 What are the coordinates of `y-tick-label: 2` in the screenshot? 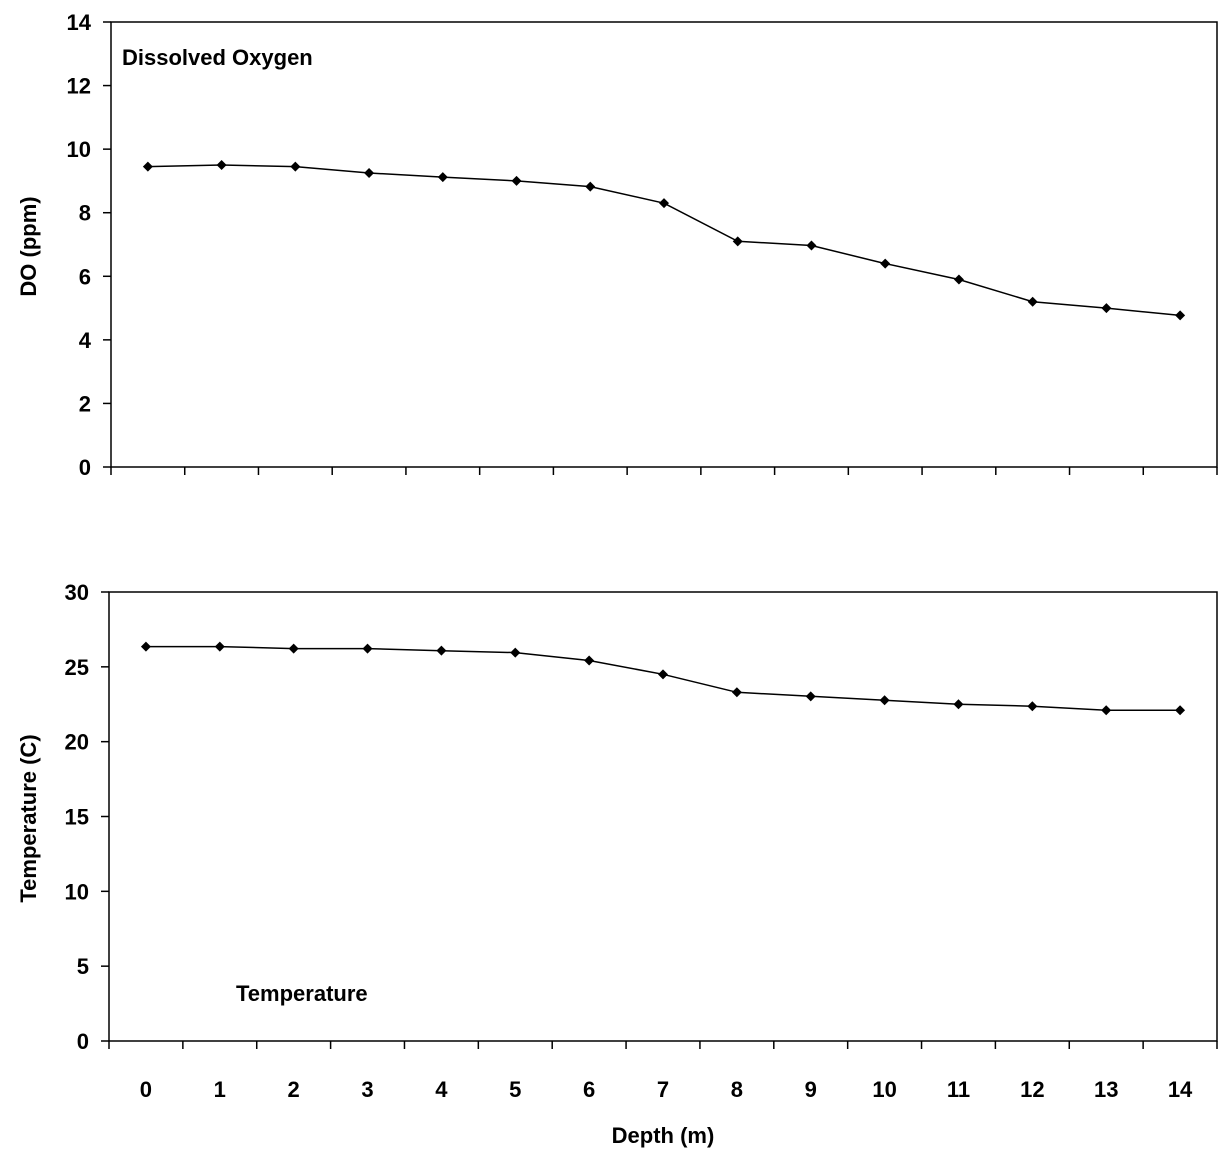 It's located at (85, 403).